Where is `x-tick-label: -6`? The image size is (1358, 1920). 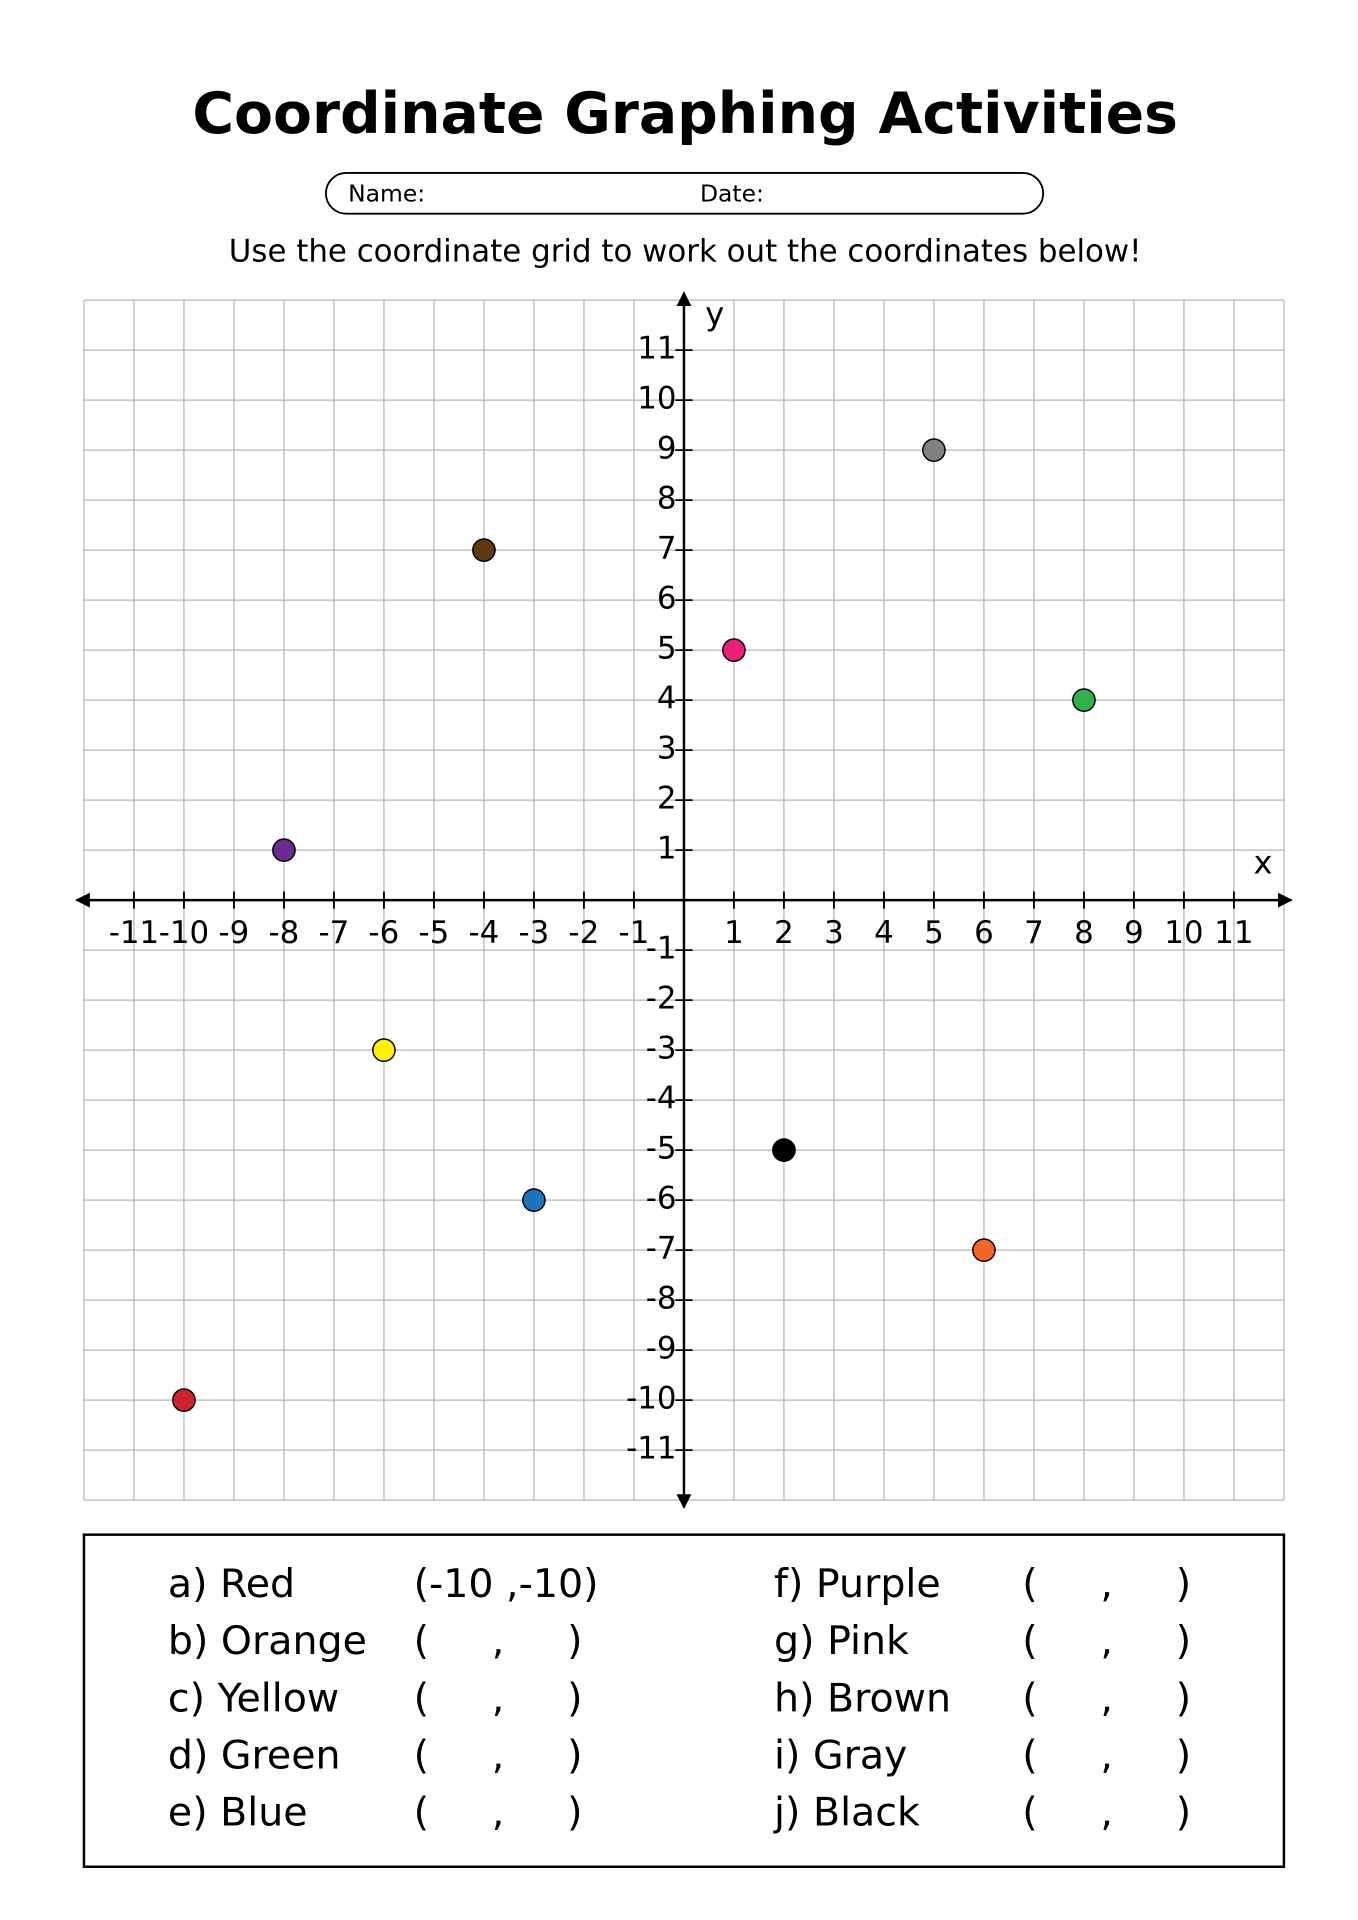 x-tick-label: -6 is located at coordinates (384, 933).